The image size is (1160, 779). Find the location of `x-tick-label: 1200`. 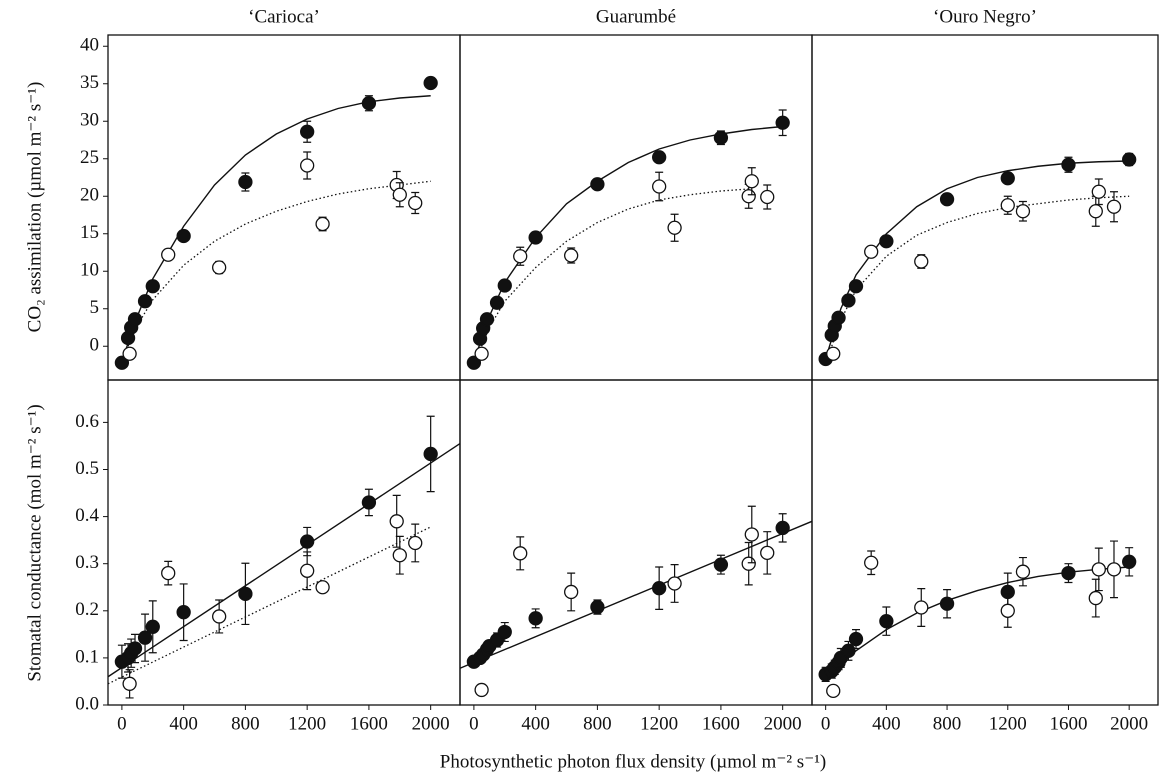

x-tick-label: 1200 is located at coordinates (659, 723).